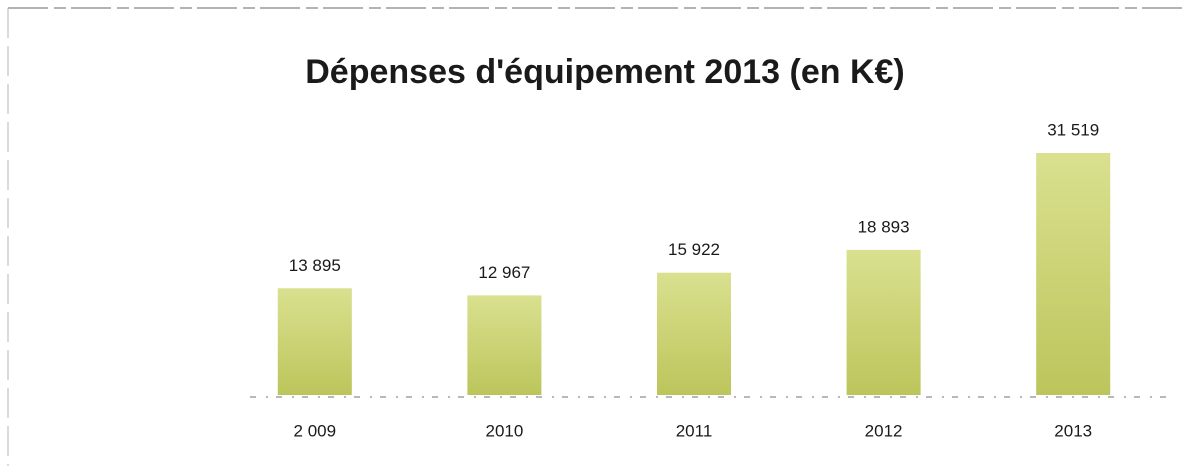 This screenshot has height=470, width=1192. I want to click on data-label: 15 922, so click(694, 249).